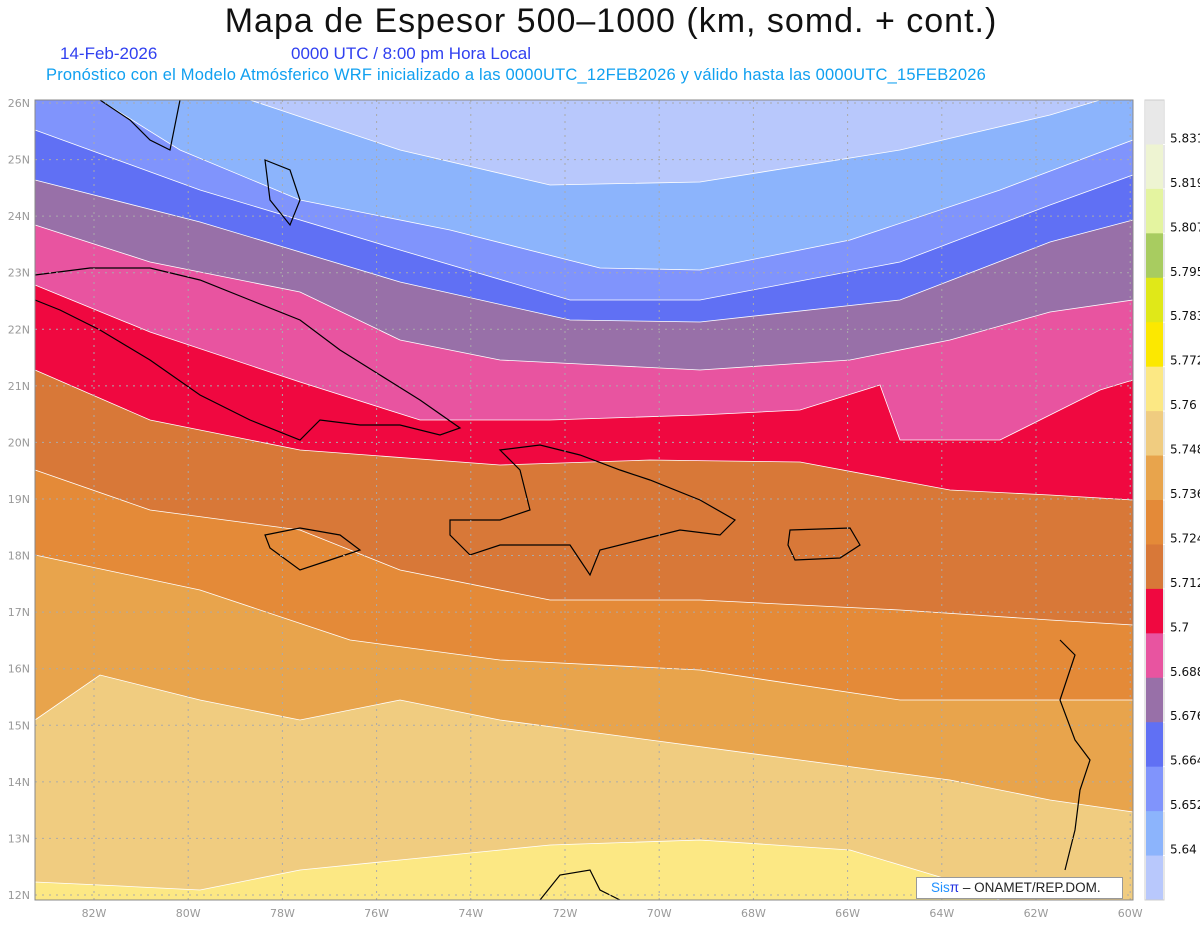  What do you see at coordinates (19, 838) in the screenshot?
I see `lat-tick-label: 13N` at bounding box center [19, 838].